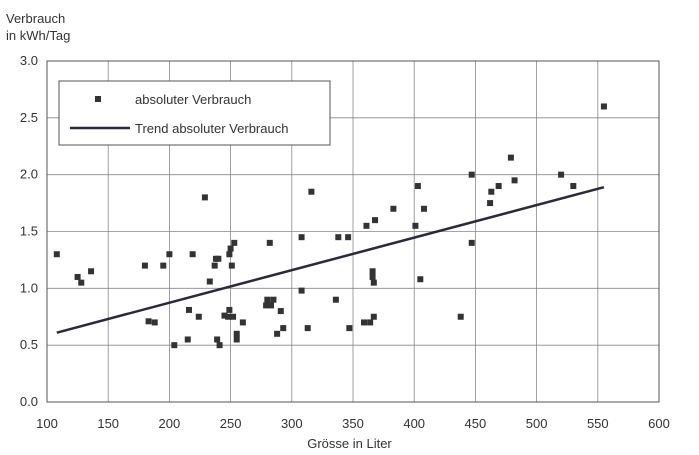 This screenshot has height=455, width=699. I want to click on legend-marker-square, so click(98, 99).